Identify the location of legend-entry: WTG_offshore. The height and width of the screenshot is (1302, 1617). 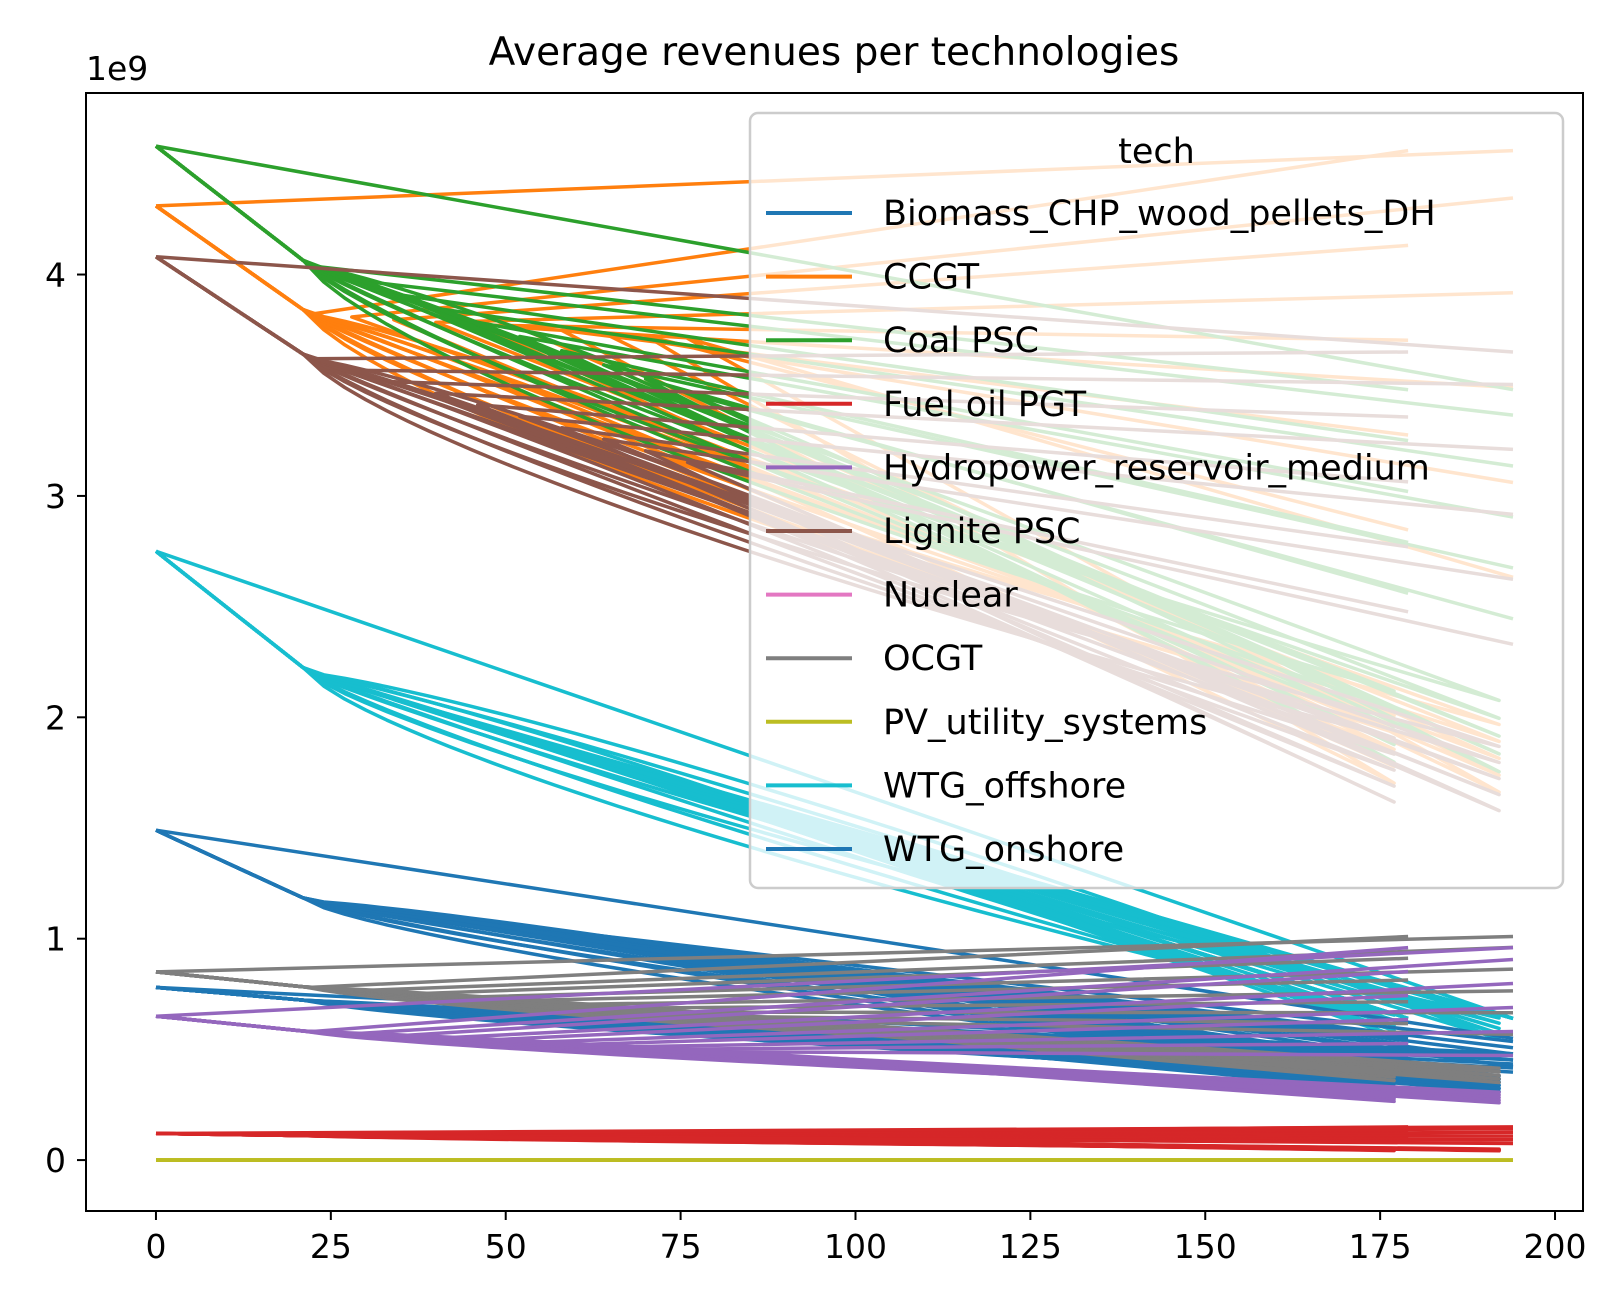
(946, 786).